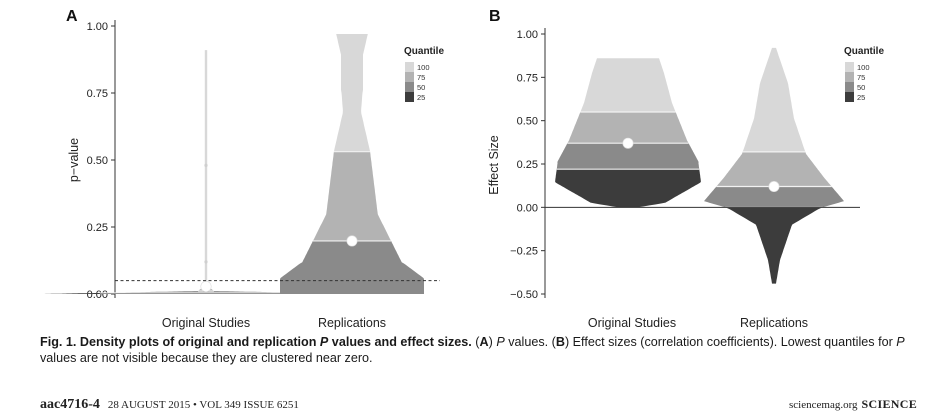  Describe the element at coordinates (632, 323) in the screenshot. I see `panel-b-x-tick-original: Original Studies` at that location.